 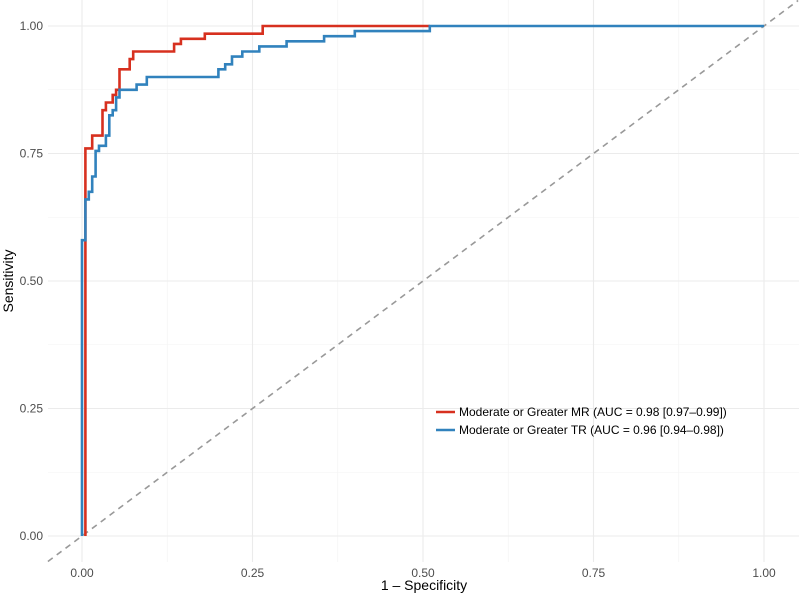 What do you see at coordinates (32, 536) in the screenshot?
I see `y-tick-label: 0.00` at bounding box center [32, 536].